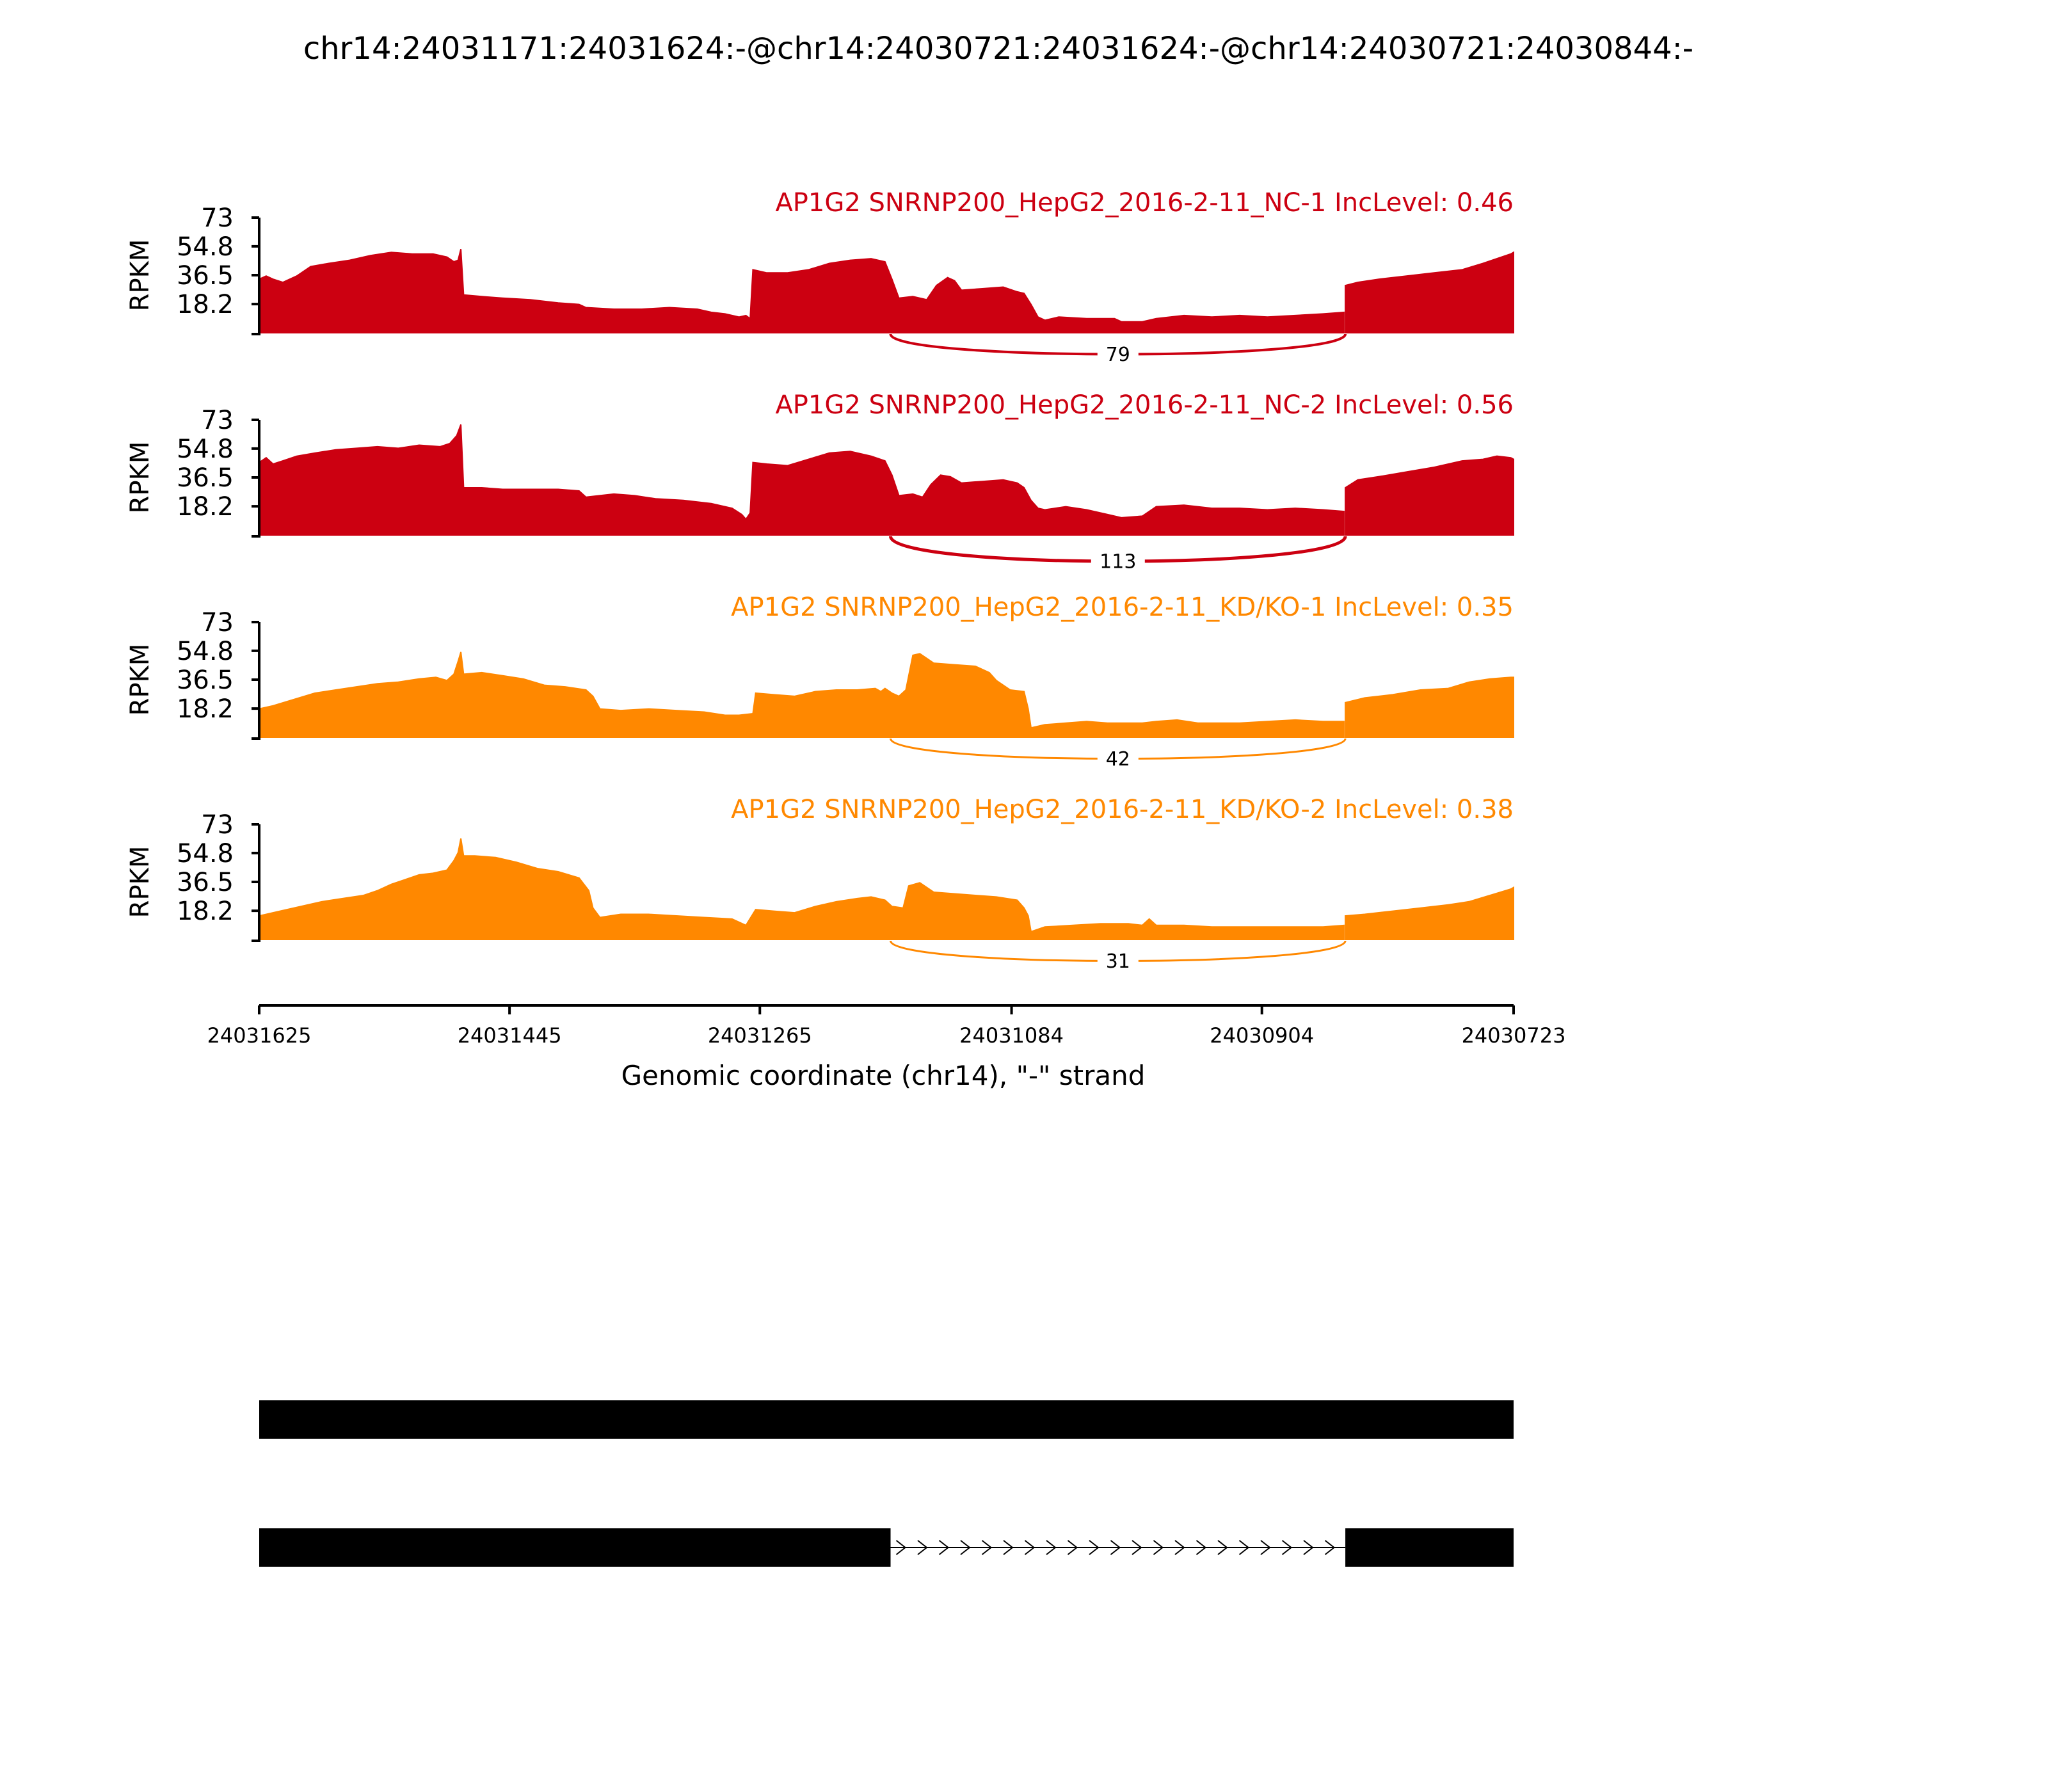 The image size is (2048, 1792). I want to click on junction-count: 113, so click(1118, 562).